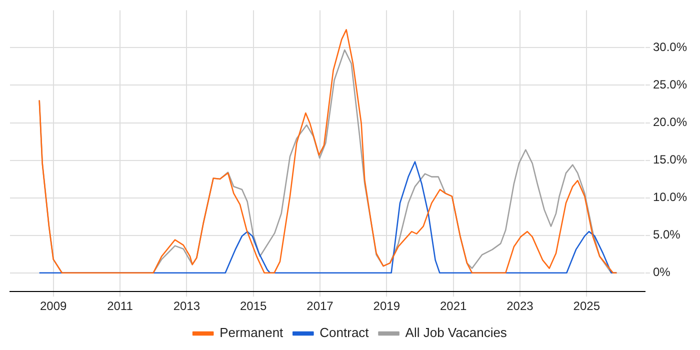  What do you see at coordinates (320, 306) in the screenshot?
I see `x-tick-label: 2017` at bounding box center [320, 306].